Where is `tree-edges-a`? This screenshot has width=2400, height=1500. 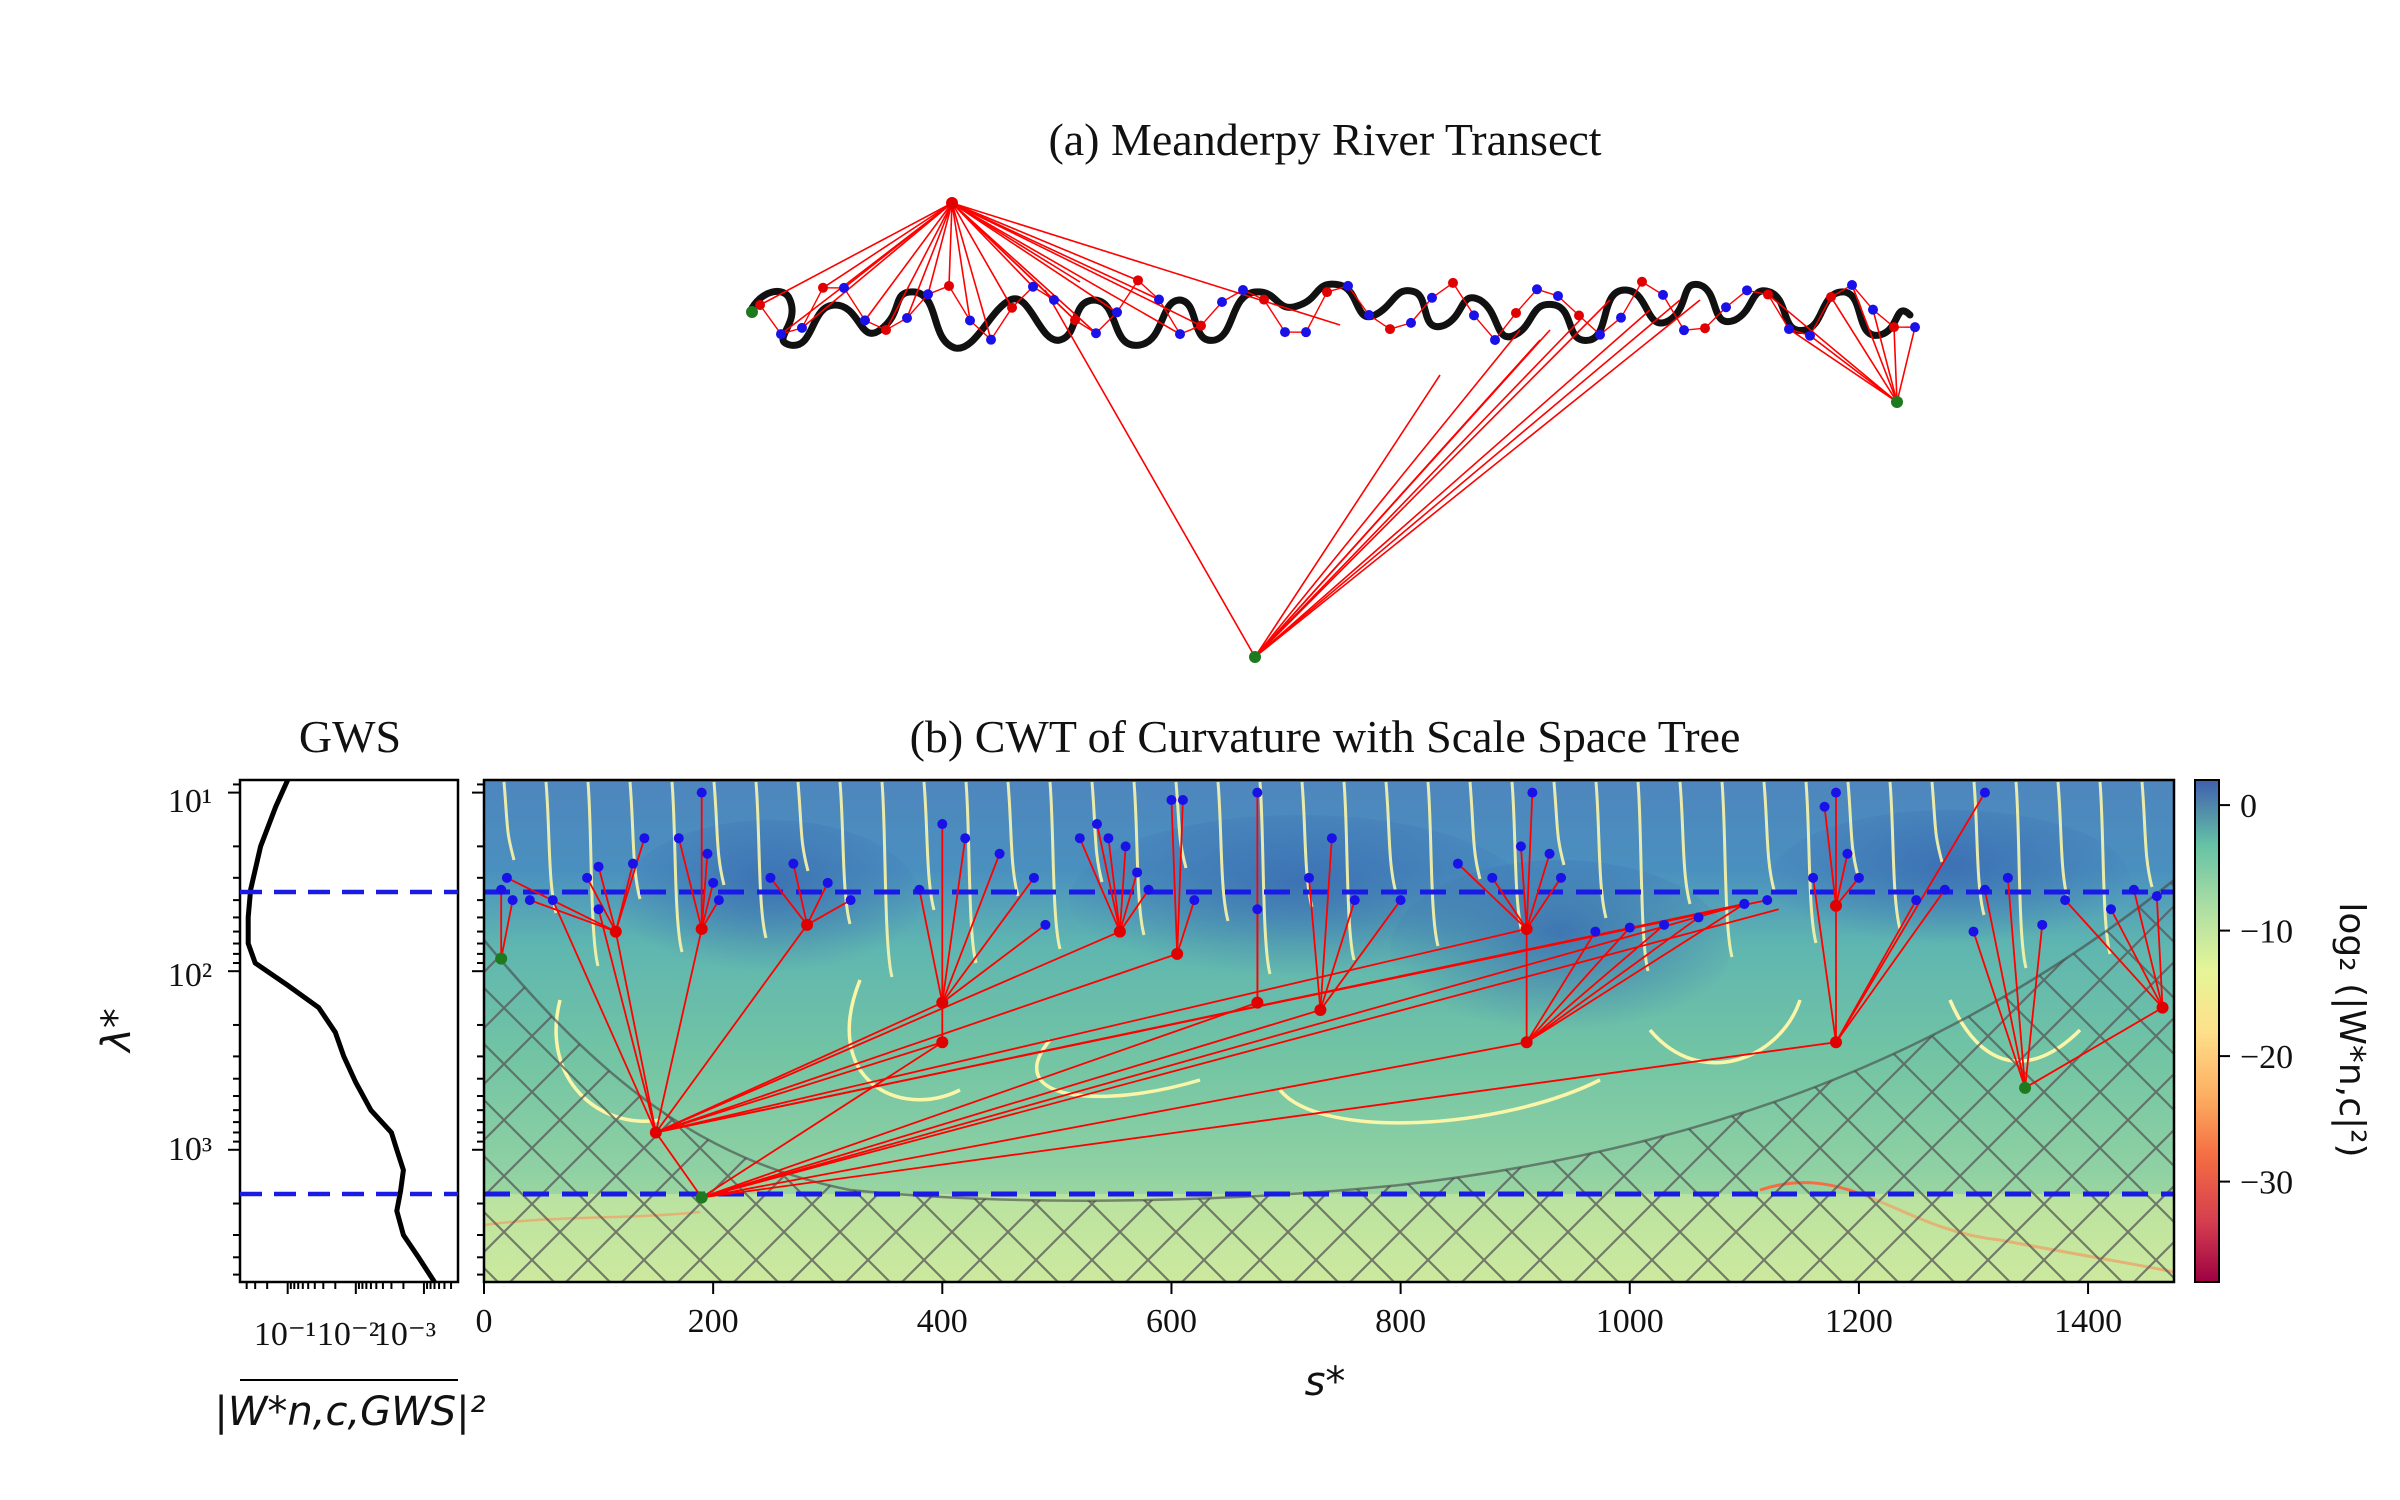 tree-edges-a is located at coordinates (1337, 430).